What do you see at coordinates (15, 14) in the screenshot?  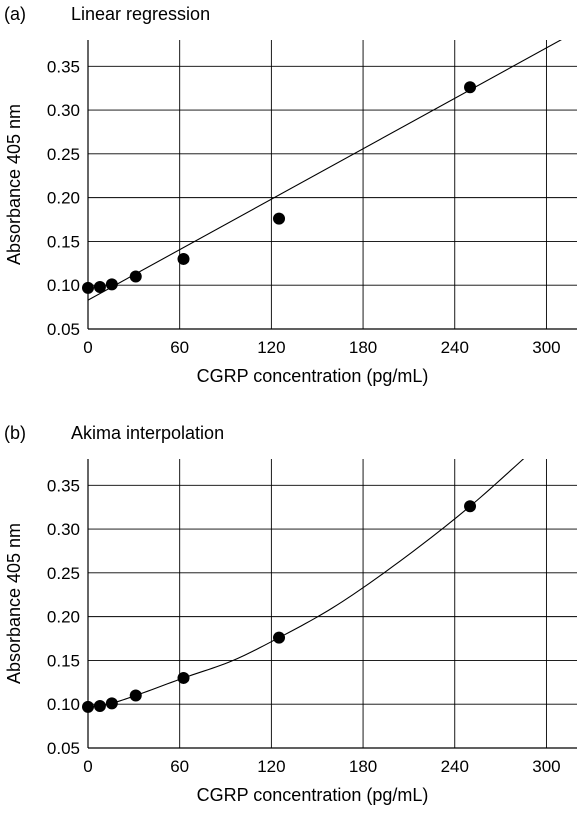 I see `panel-a-label: (a)` at bounding box center [15, 14].